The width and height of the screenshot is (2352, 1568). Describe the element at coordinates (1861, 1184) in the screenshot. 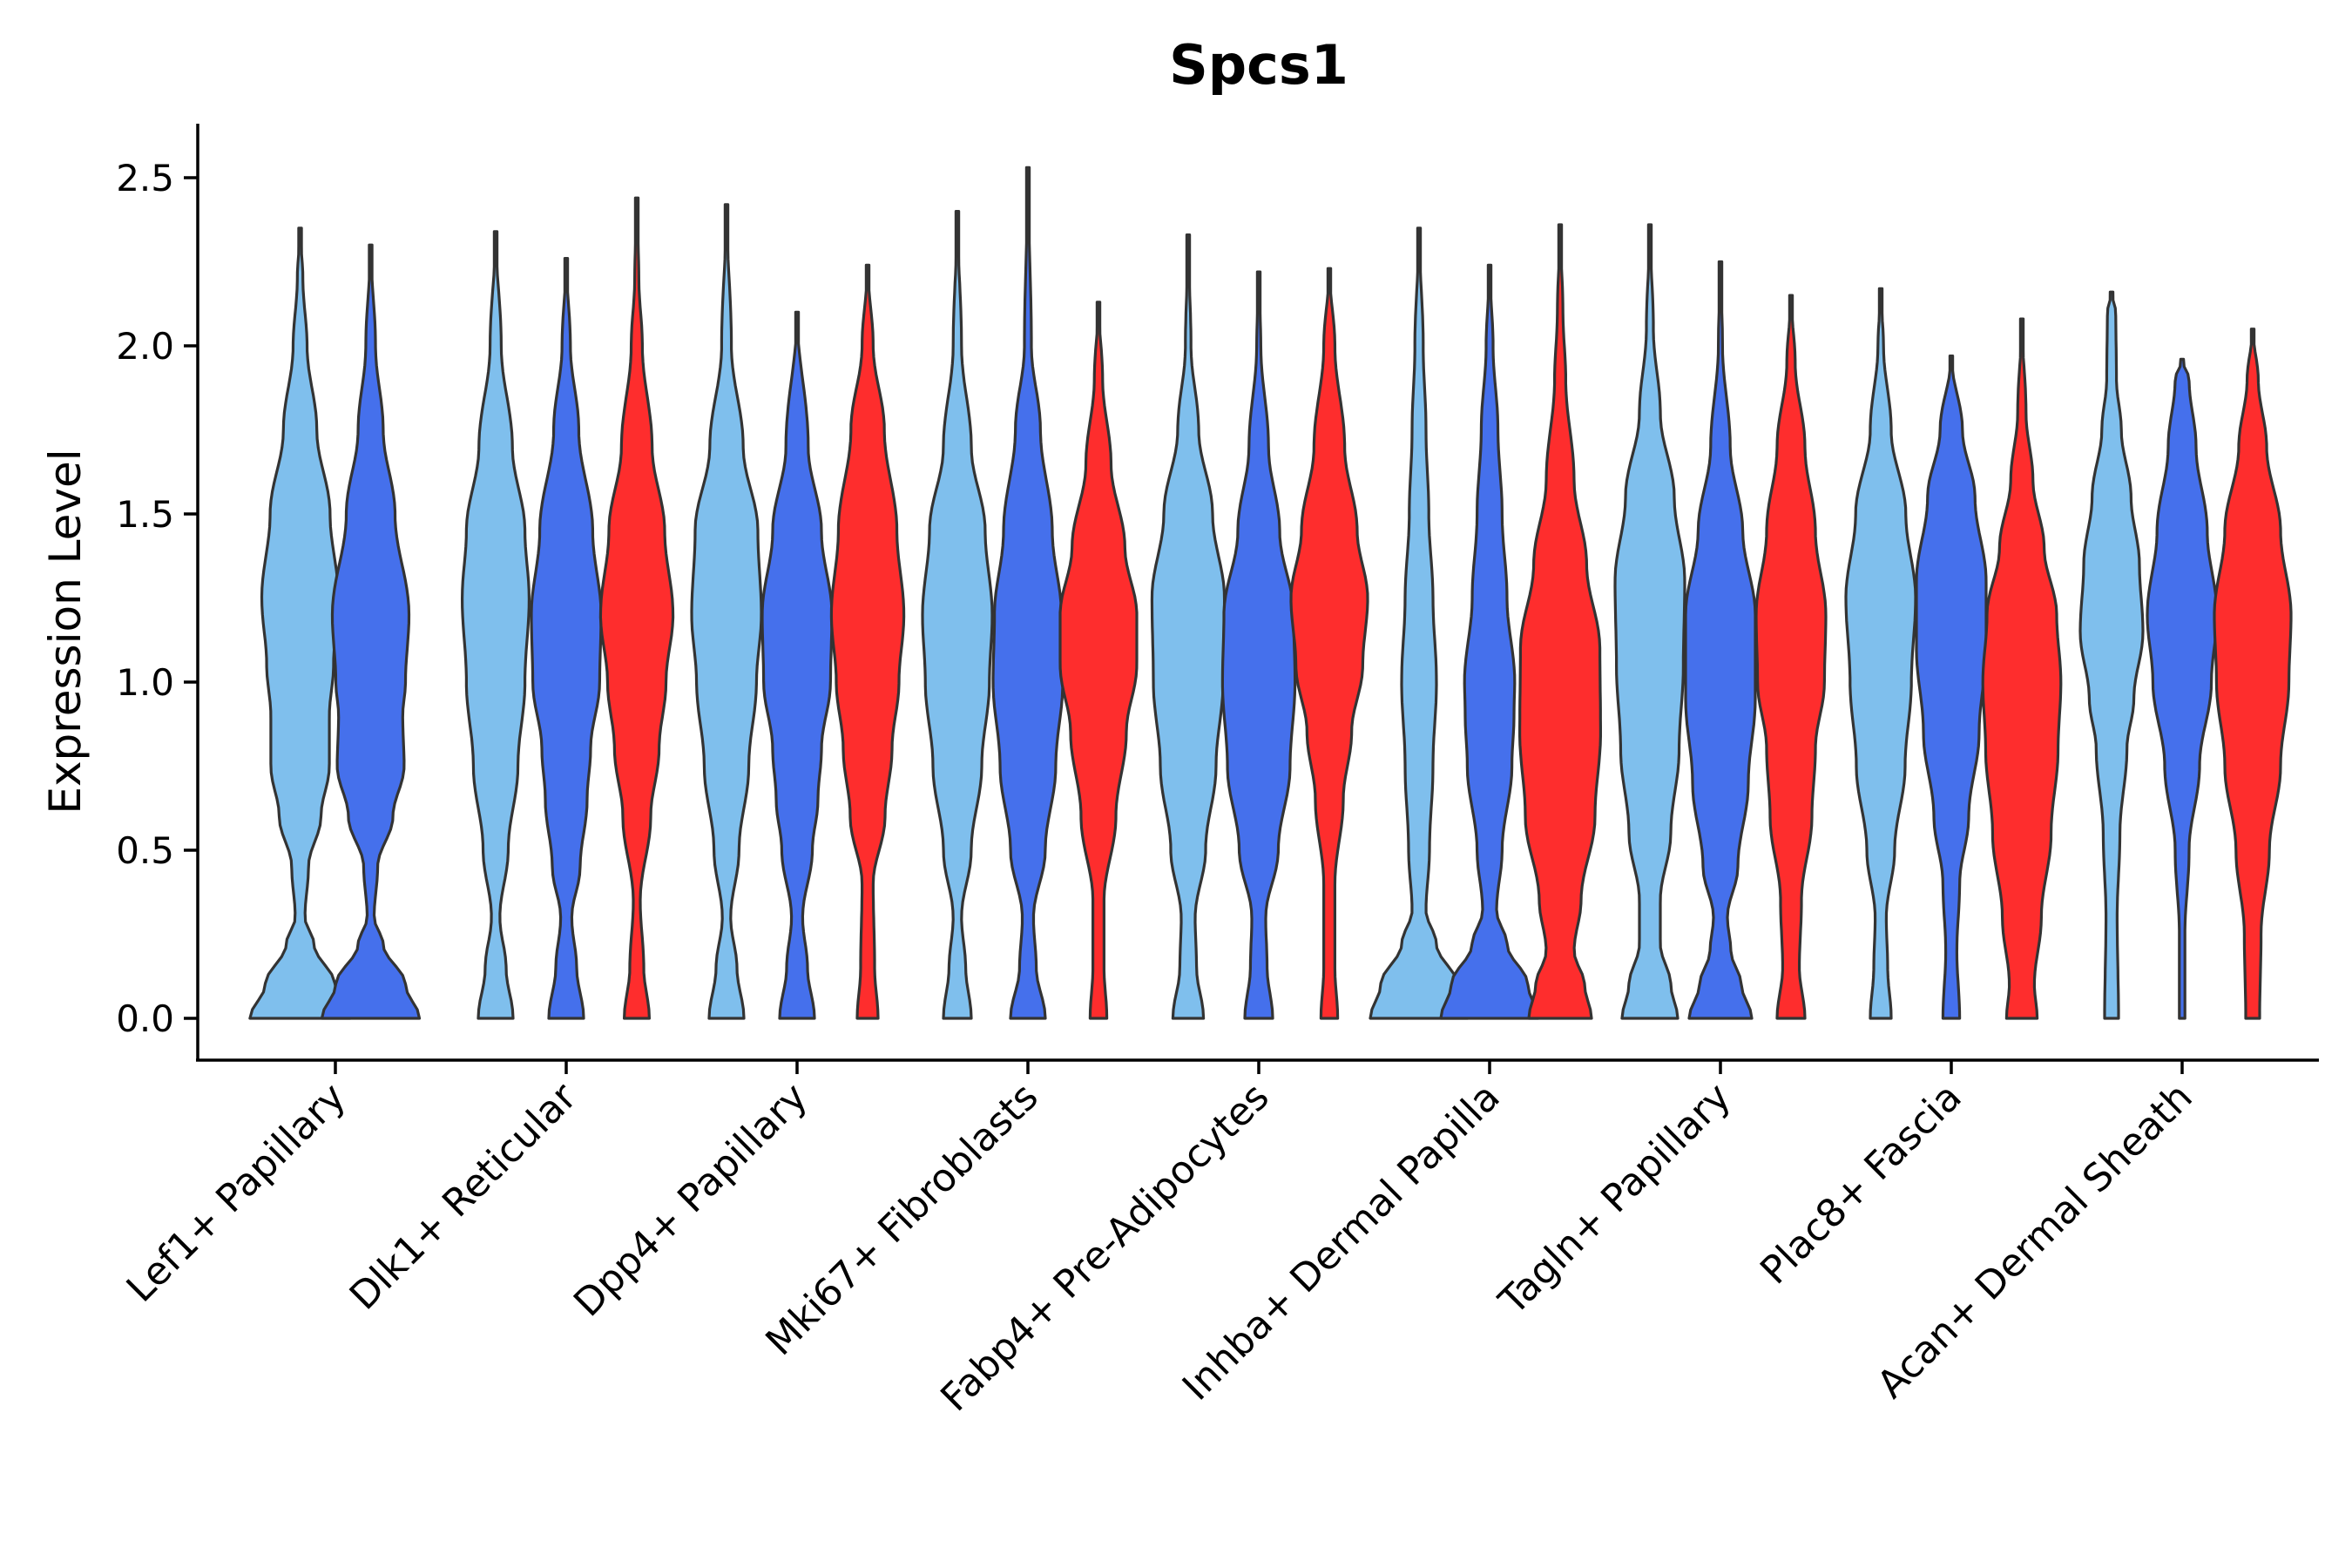

I see `x-tick-label: Plac8+ Fascia` at that location.